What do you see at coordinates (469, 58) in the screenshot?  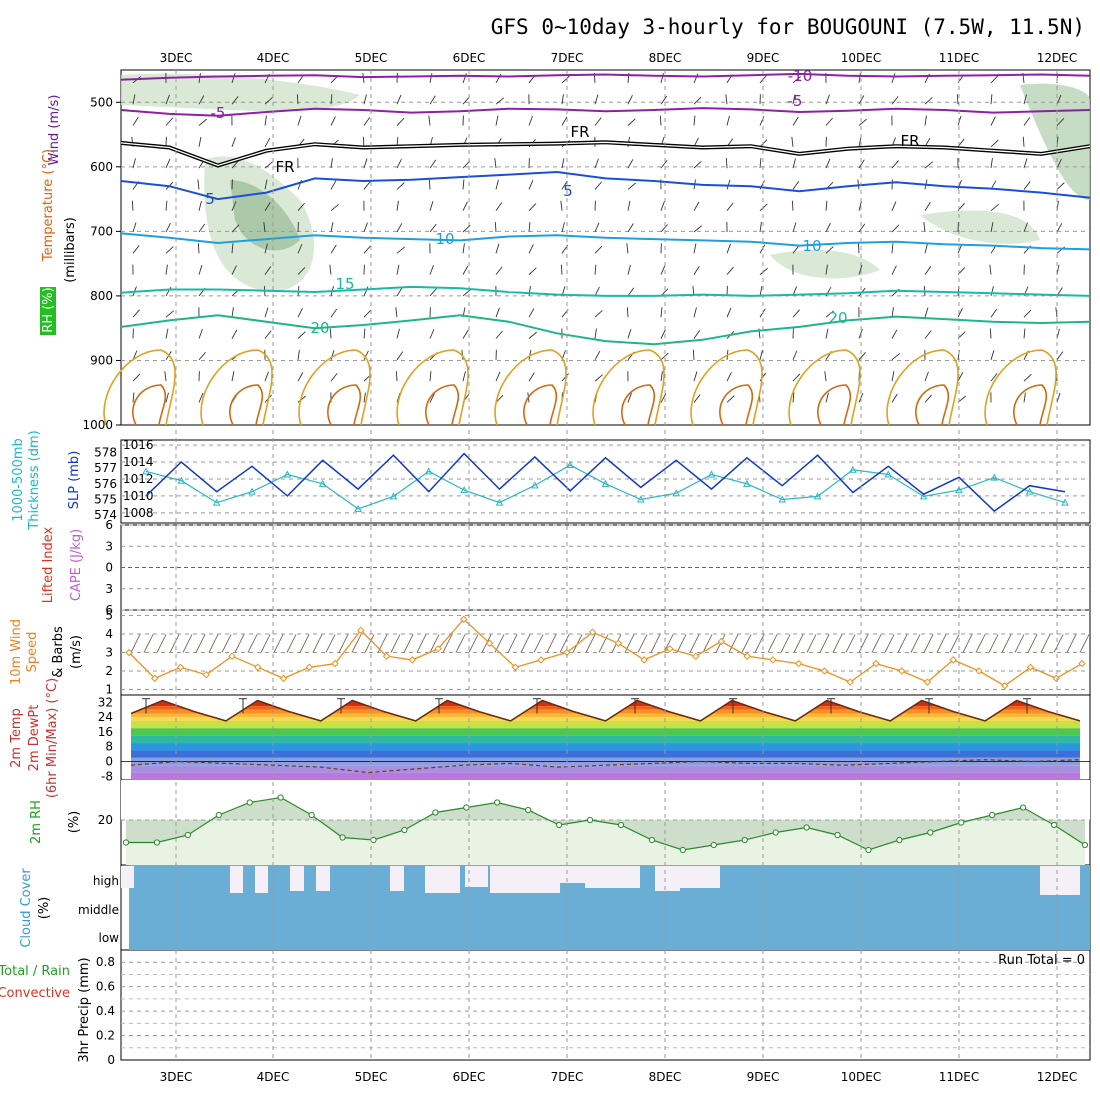 I see `date-label-top: 6DEC` at bounding box center [469, 58].